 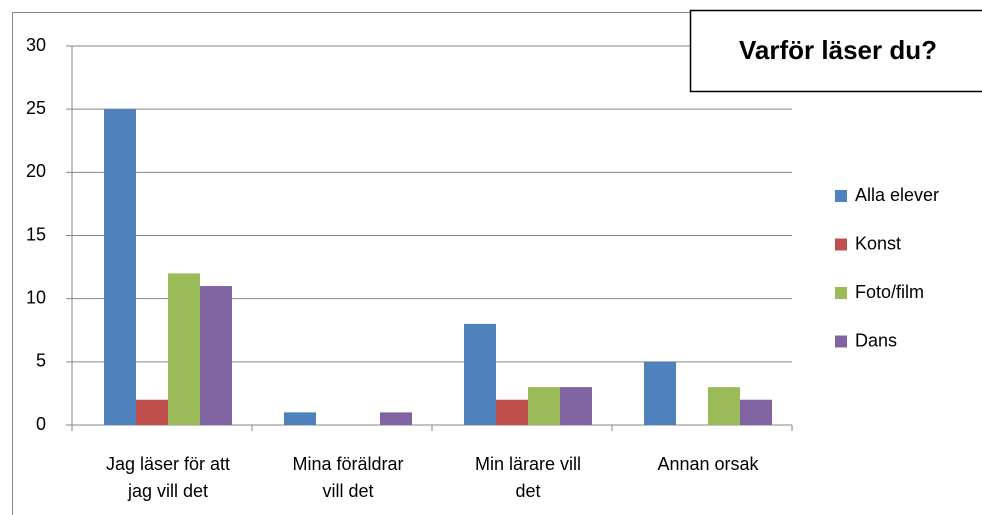 What do you see at coordinates (36, 45) in the screenshot?
I see `y-tick-label: 30` at bounding box center [36, 45].